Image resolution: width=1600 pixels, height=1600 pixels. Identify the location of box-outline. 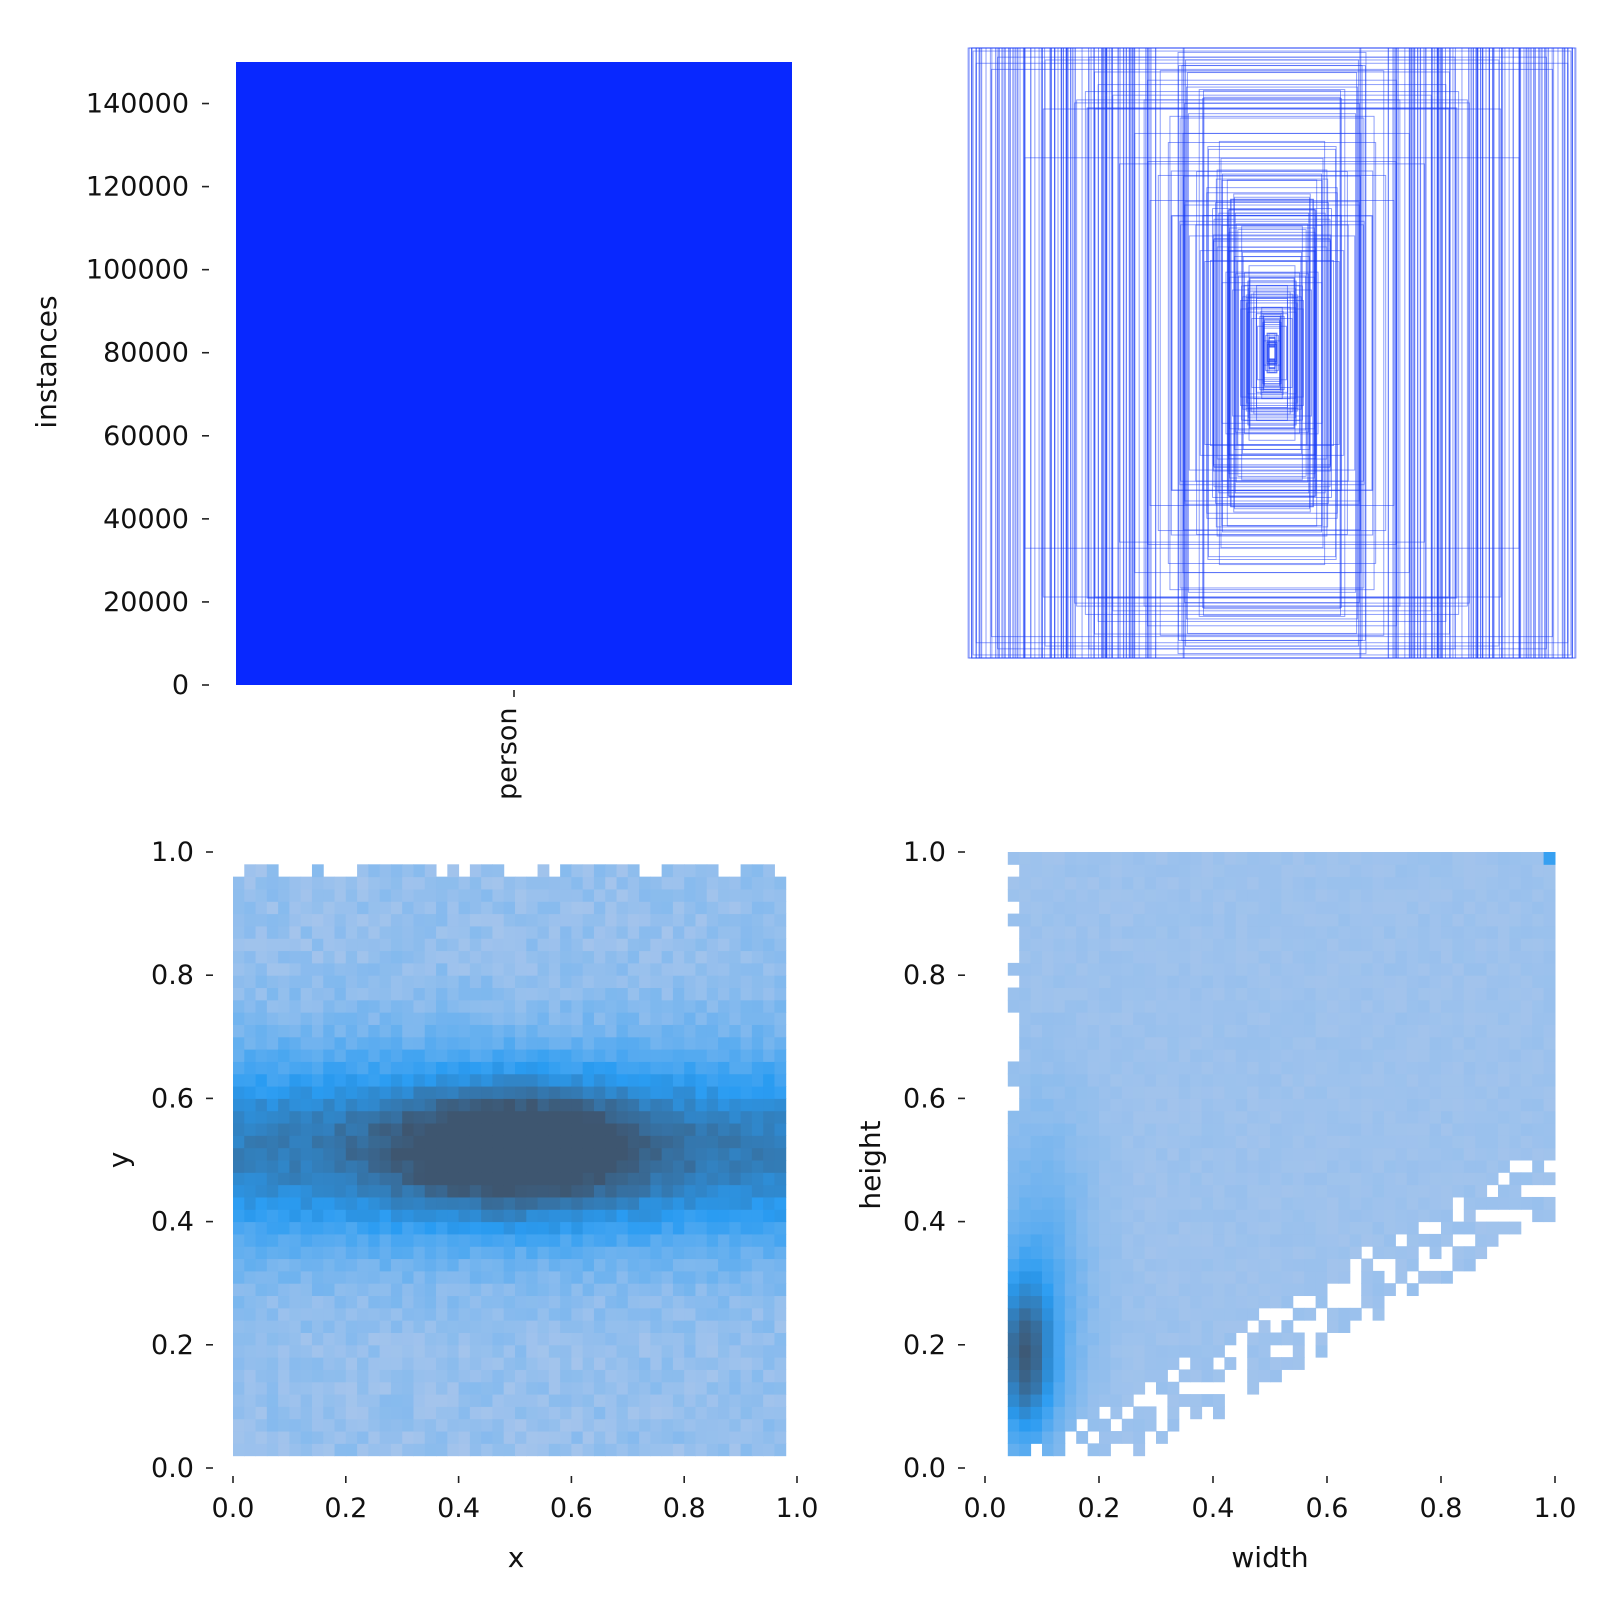
(1272, 353).